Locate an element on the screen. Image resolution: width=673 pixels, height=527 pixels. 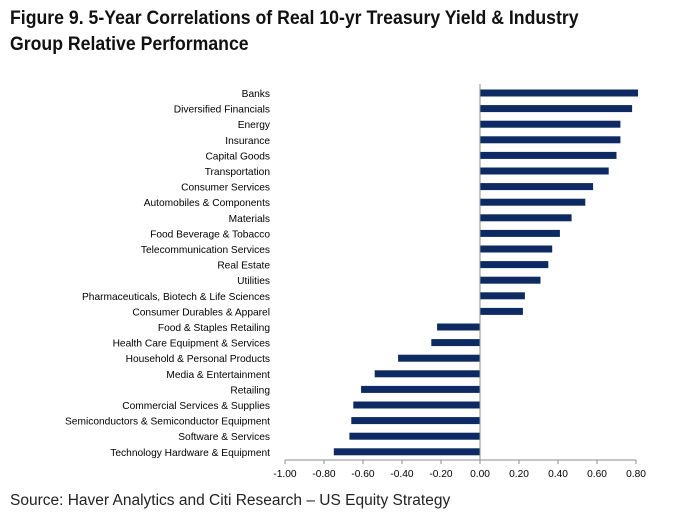
category-label: Diversified Financials is located at coordinates (222, 110).